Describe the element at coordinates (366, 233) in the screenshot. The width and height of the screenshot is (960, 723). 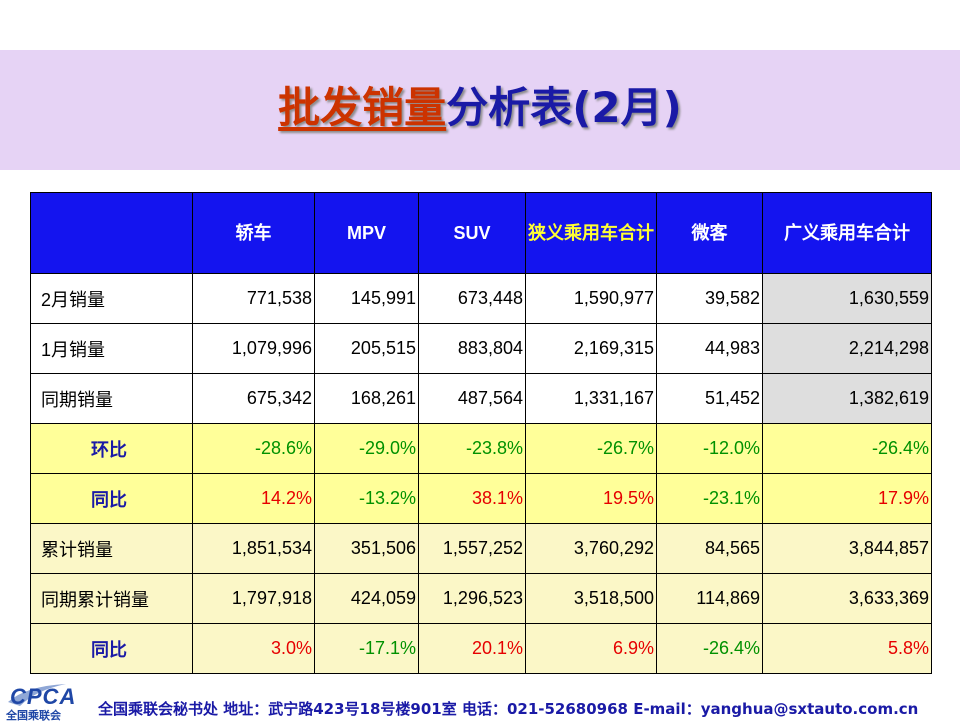
I see `header-mpv: MPV` at that location.